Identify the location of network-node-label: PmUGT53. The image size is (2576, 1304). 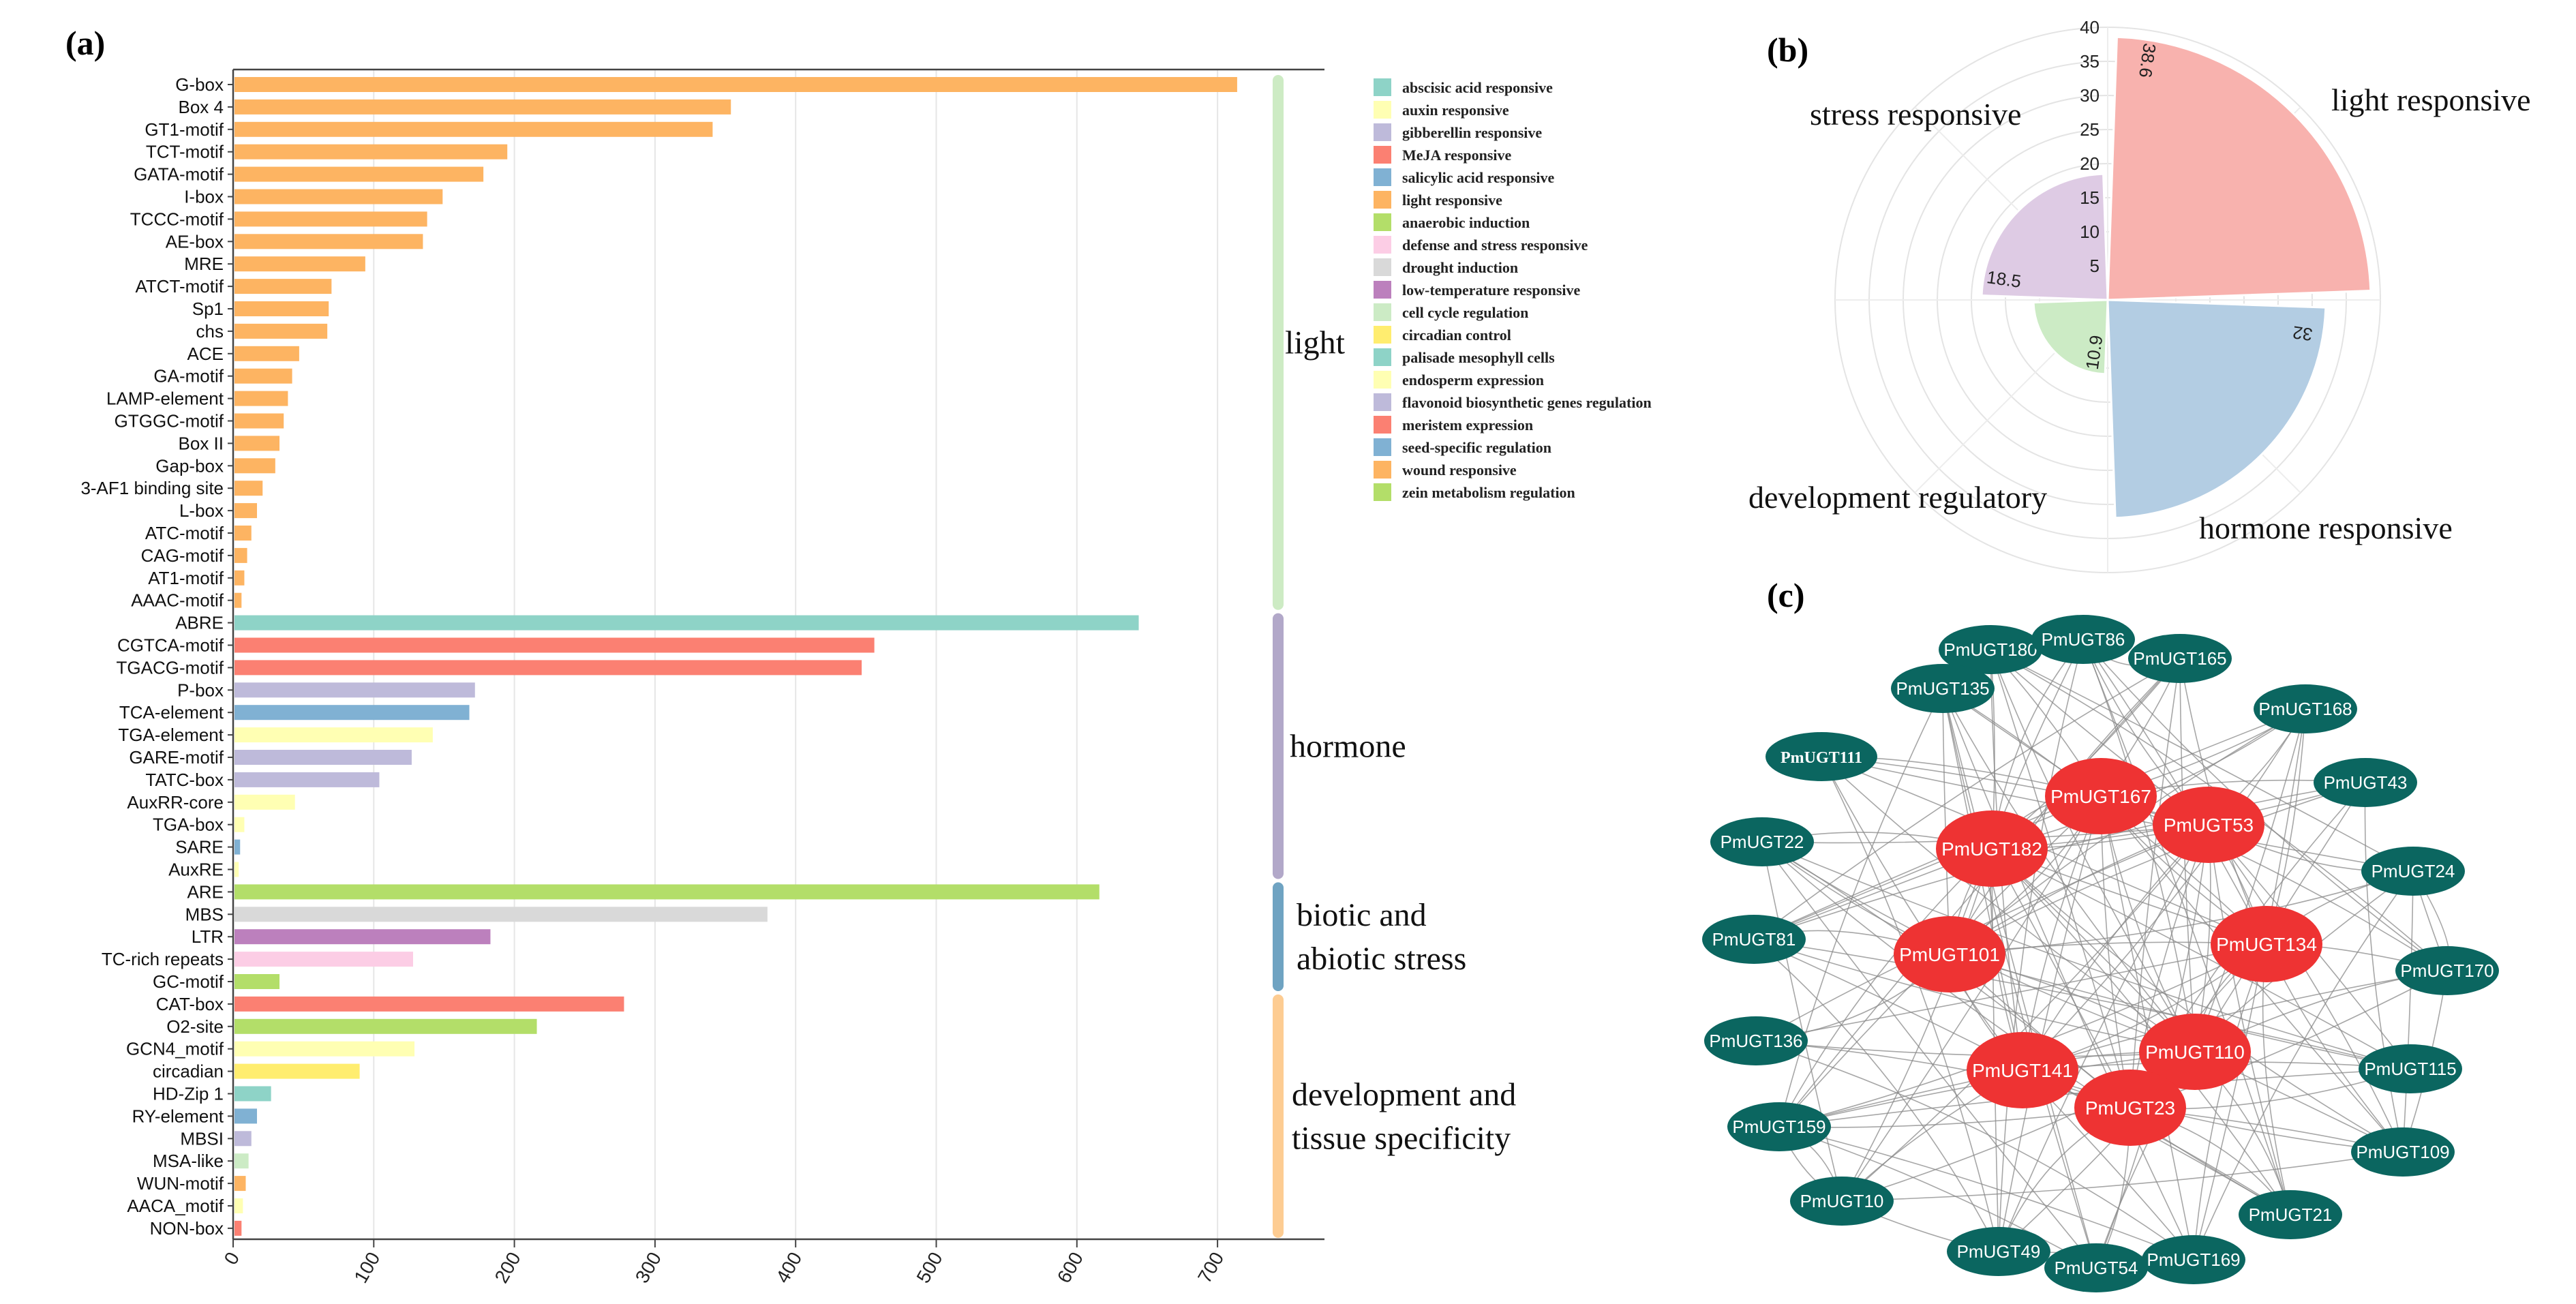
(2209, 825).